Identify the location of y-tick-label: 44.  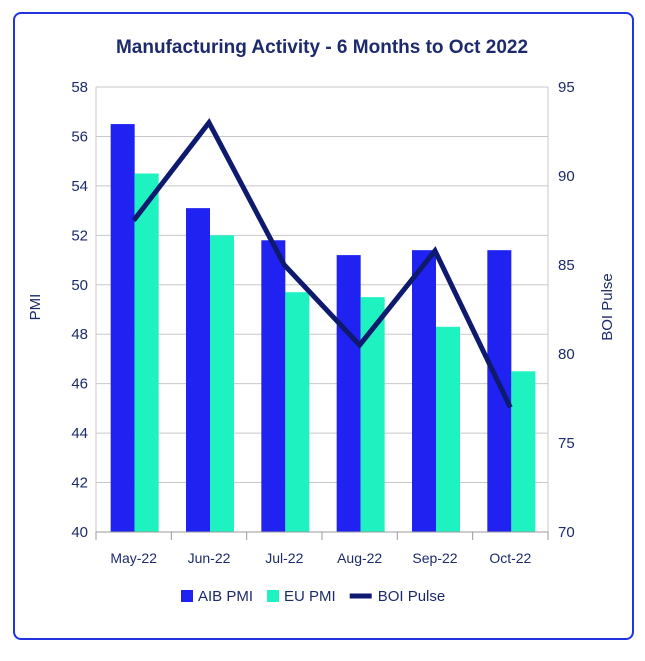
(79, 433).